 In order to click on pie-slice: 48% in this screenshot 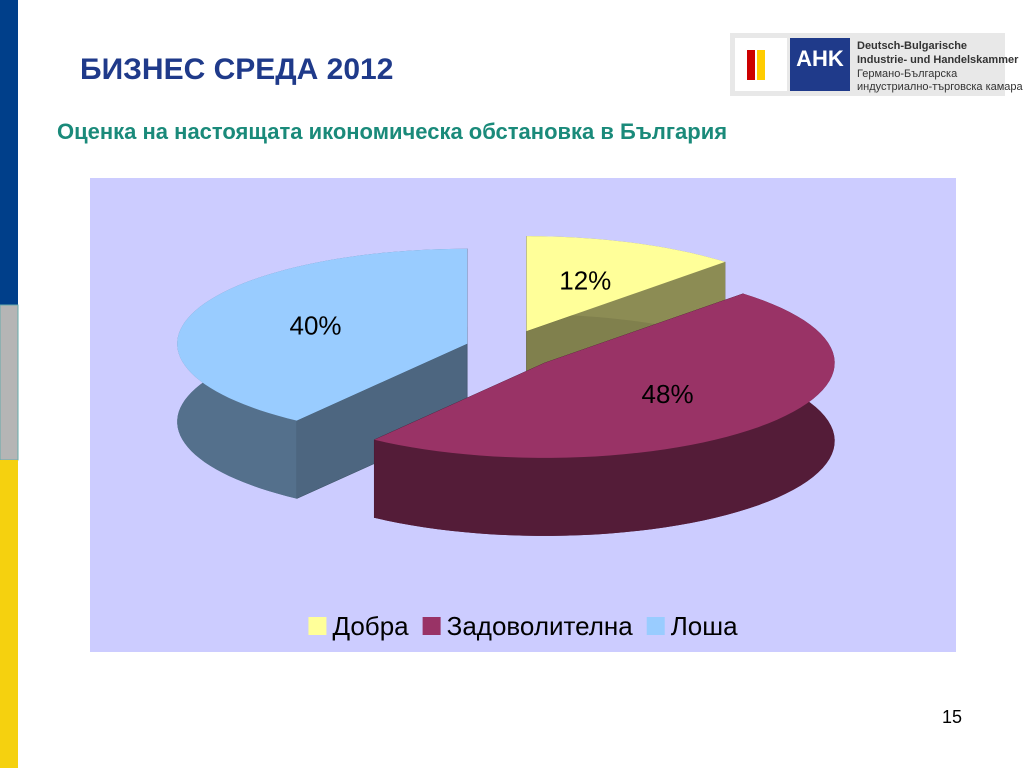, I will do `click(604, 414)`.